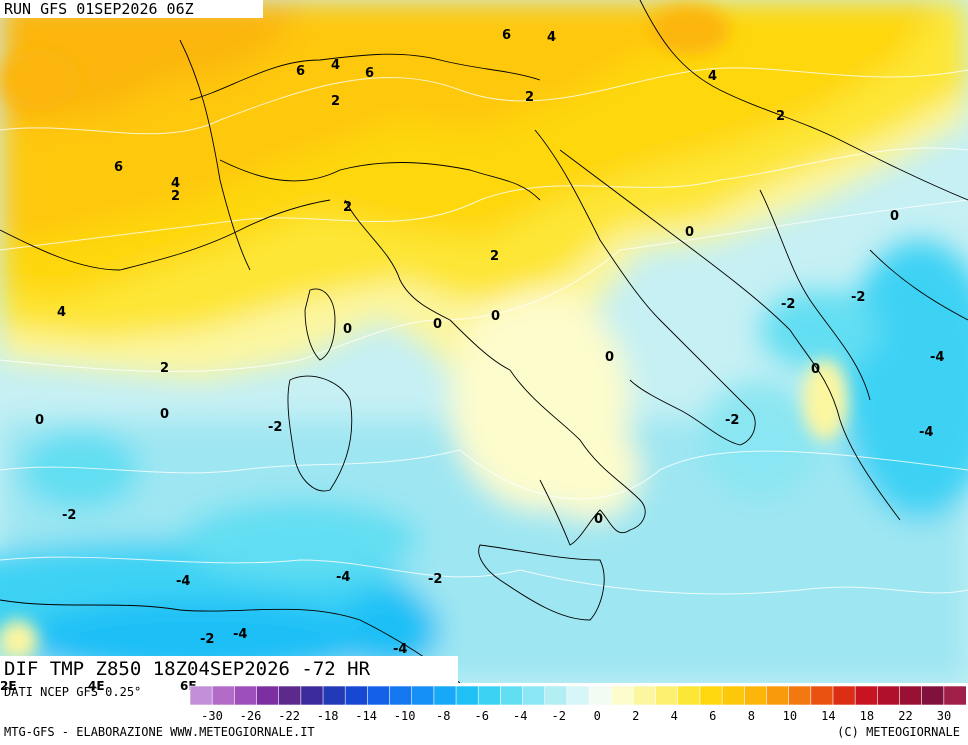 The height and width of the screenshot is (745, 968). What do you see at coordinates (712, 716) in the screenshot?
I see `legend-tick-label: 6` at bounding box center [712, 716].